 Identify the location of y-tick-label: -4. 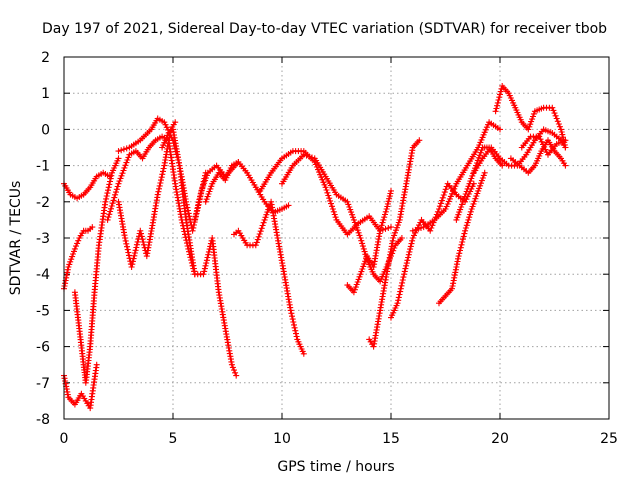
(43, 275).